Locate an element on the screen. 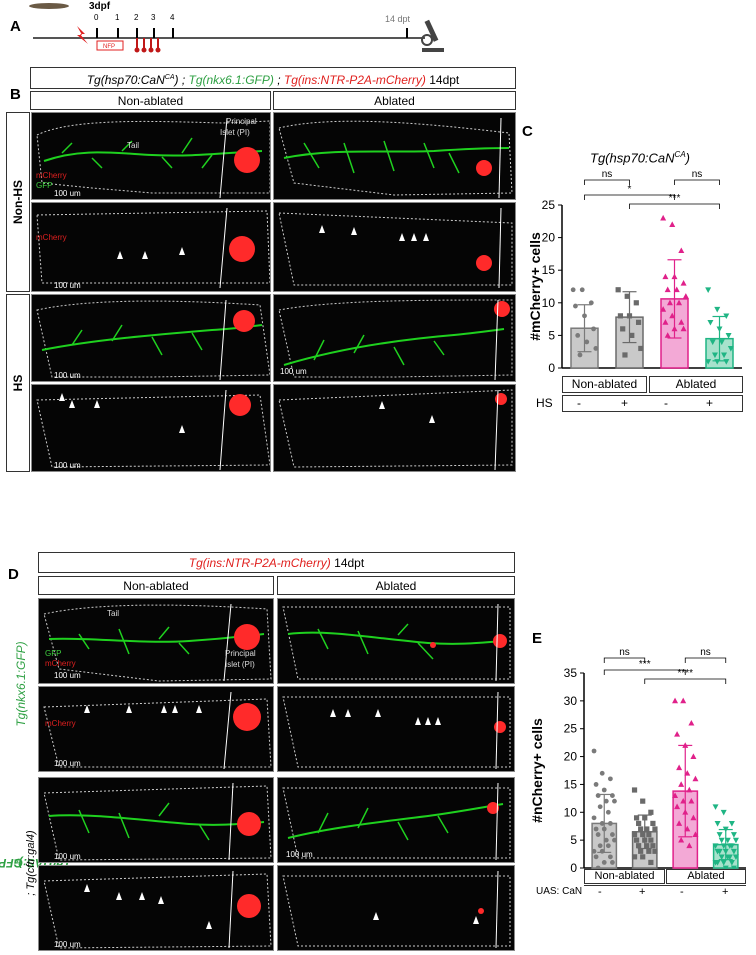 This screenshot has width=756, height=955. sig-bracket-plus-label: **** is located at coordinates (685, 673).